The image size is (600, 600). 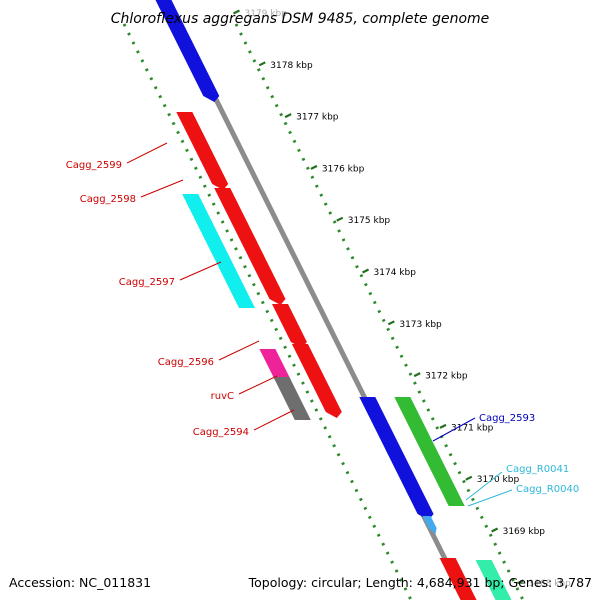 I want to click on tick-label: 3179 kbp, so click(x=265, y=14).